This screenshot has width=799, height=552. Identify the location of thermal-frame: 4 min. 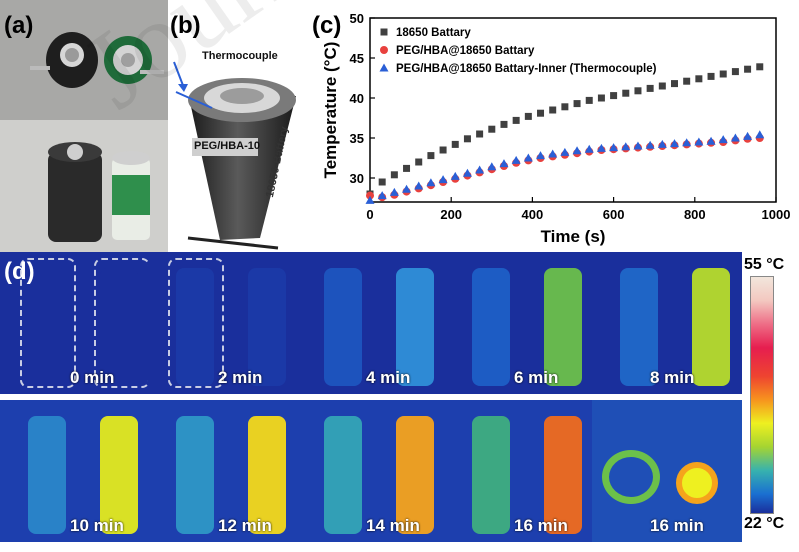
(370, 323).